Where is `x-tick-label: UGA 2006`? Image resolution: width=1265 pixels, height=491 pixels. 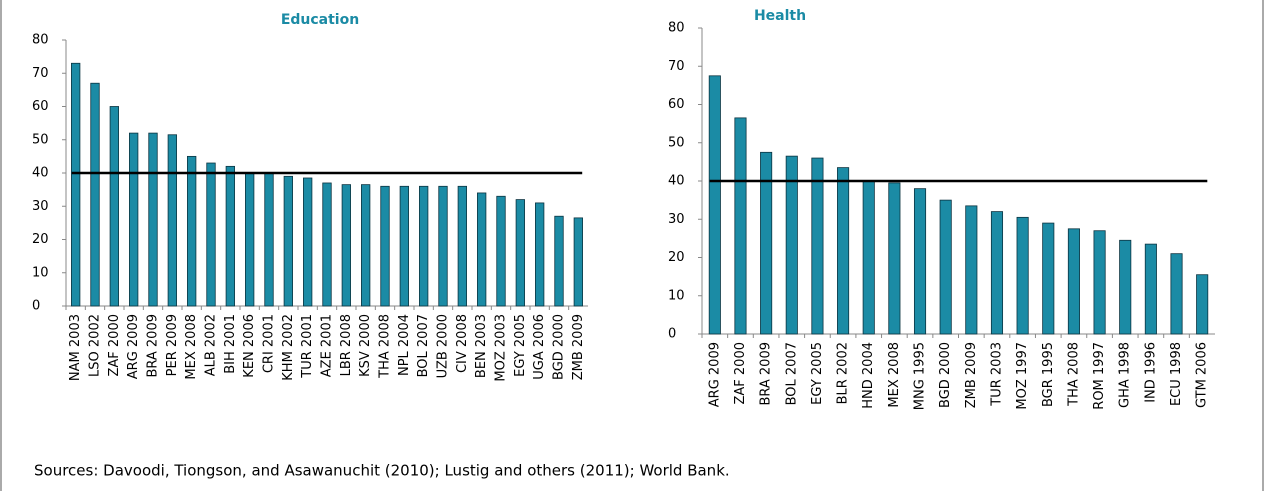 x-tick-label: UGA 2006 is located at coordinates (539, 347).